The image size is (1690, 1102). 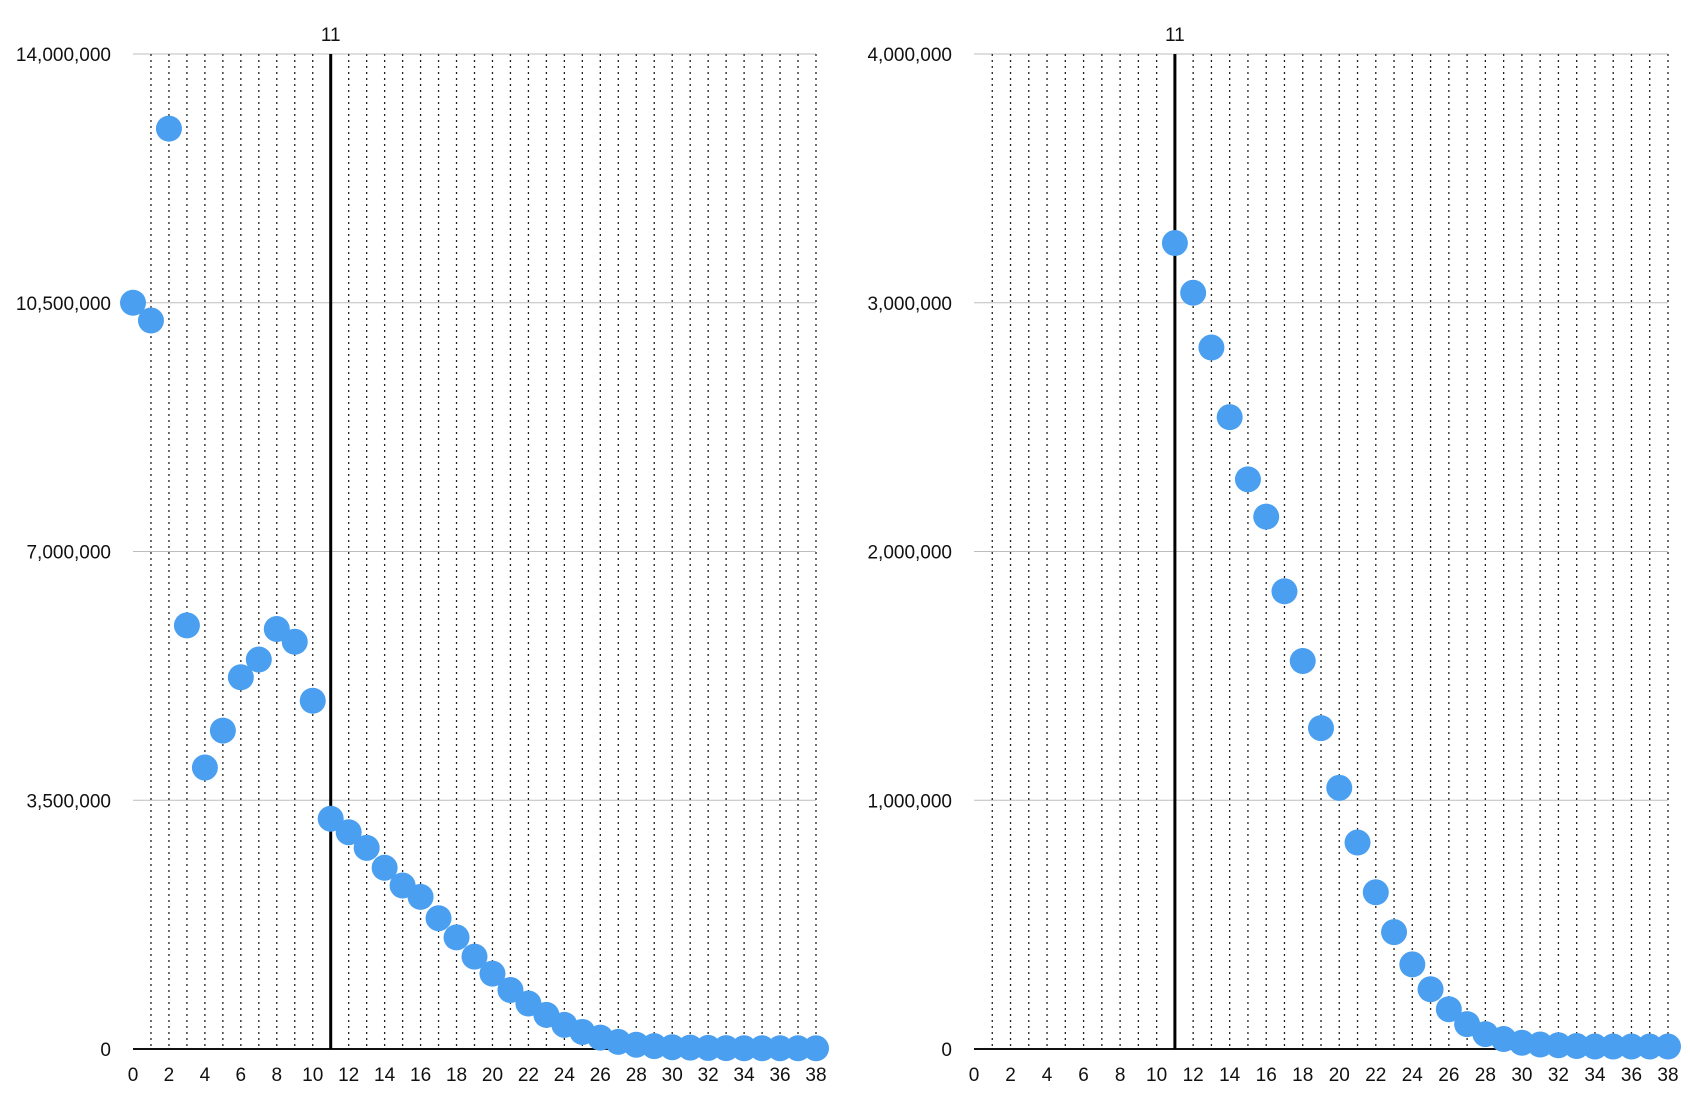 What do you see at coordinates (1047, 1075) in the screenshot?
I see `x-tick-label: 4` at bounding box center [1047, 1075].